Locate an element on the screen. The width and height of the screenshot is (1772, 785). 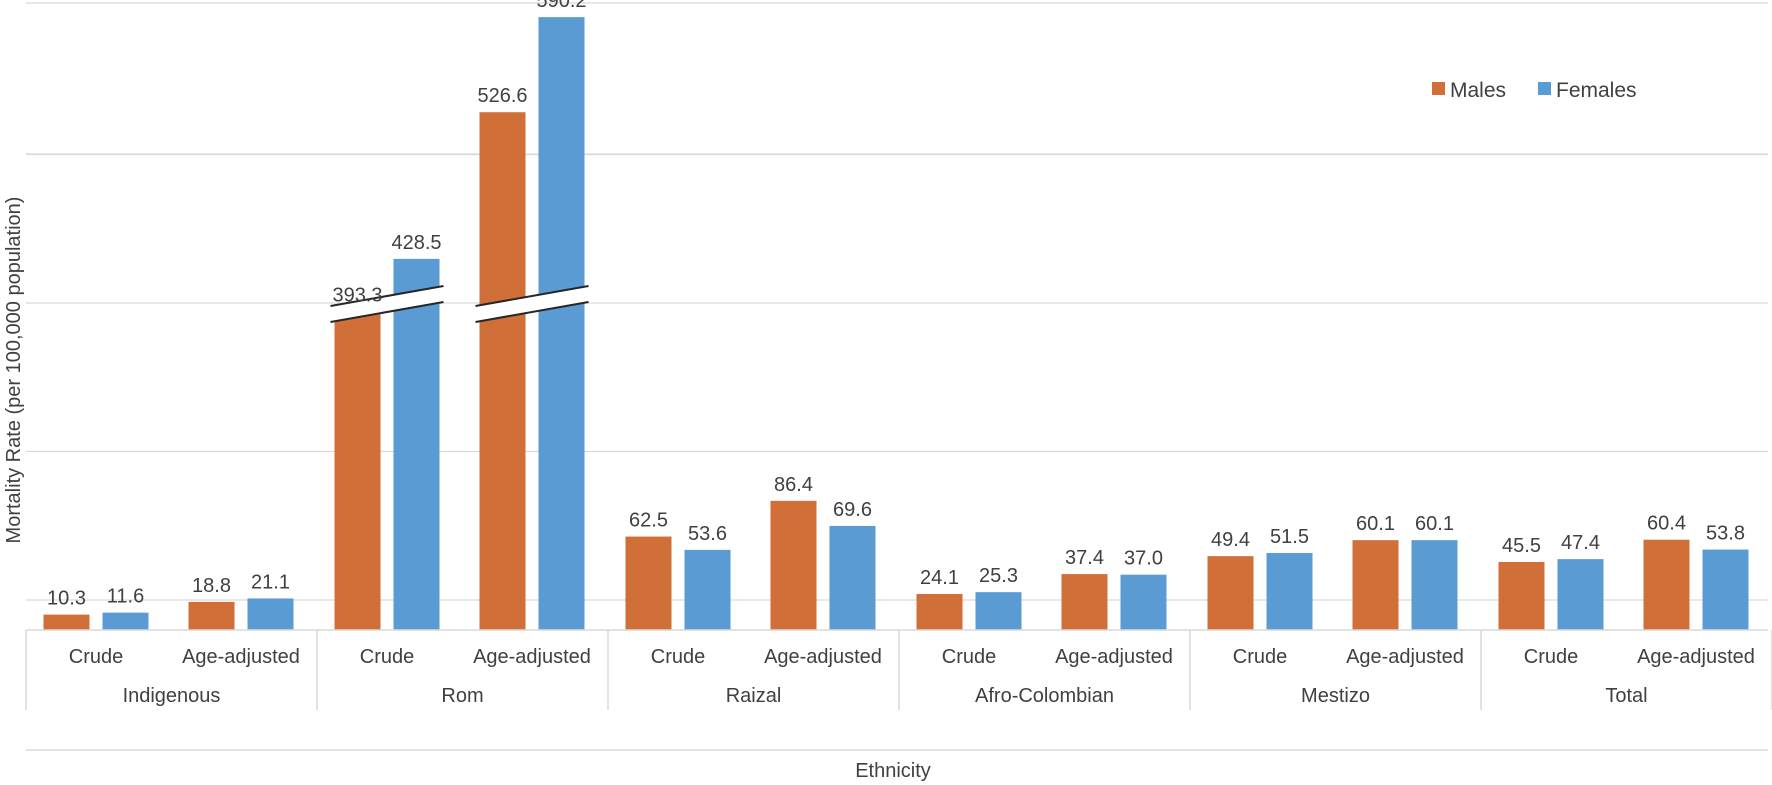
data-label: 49.4 is located at coordinates (1230, 540).